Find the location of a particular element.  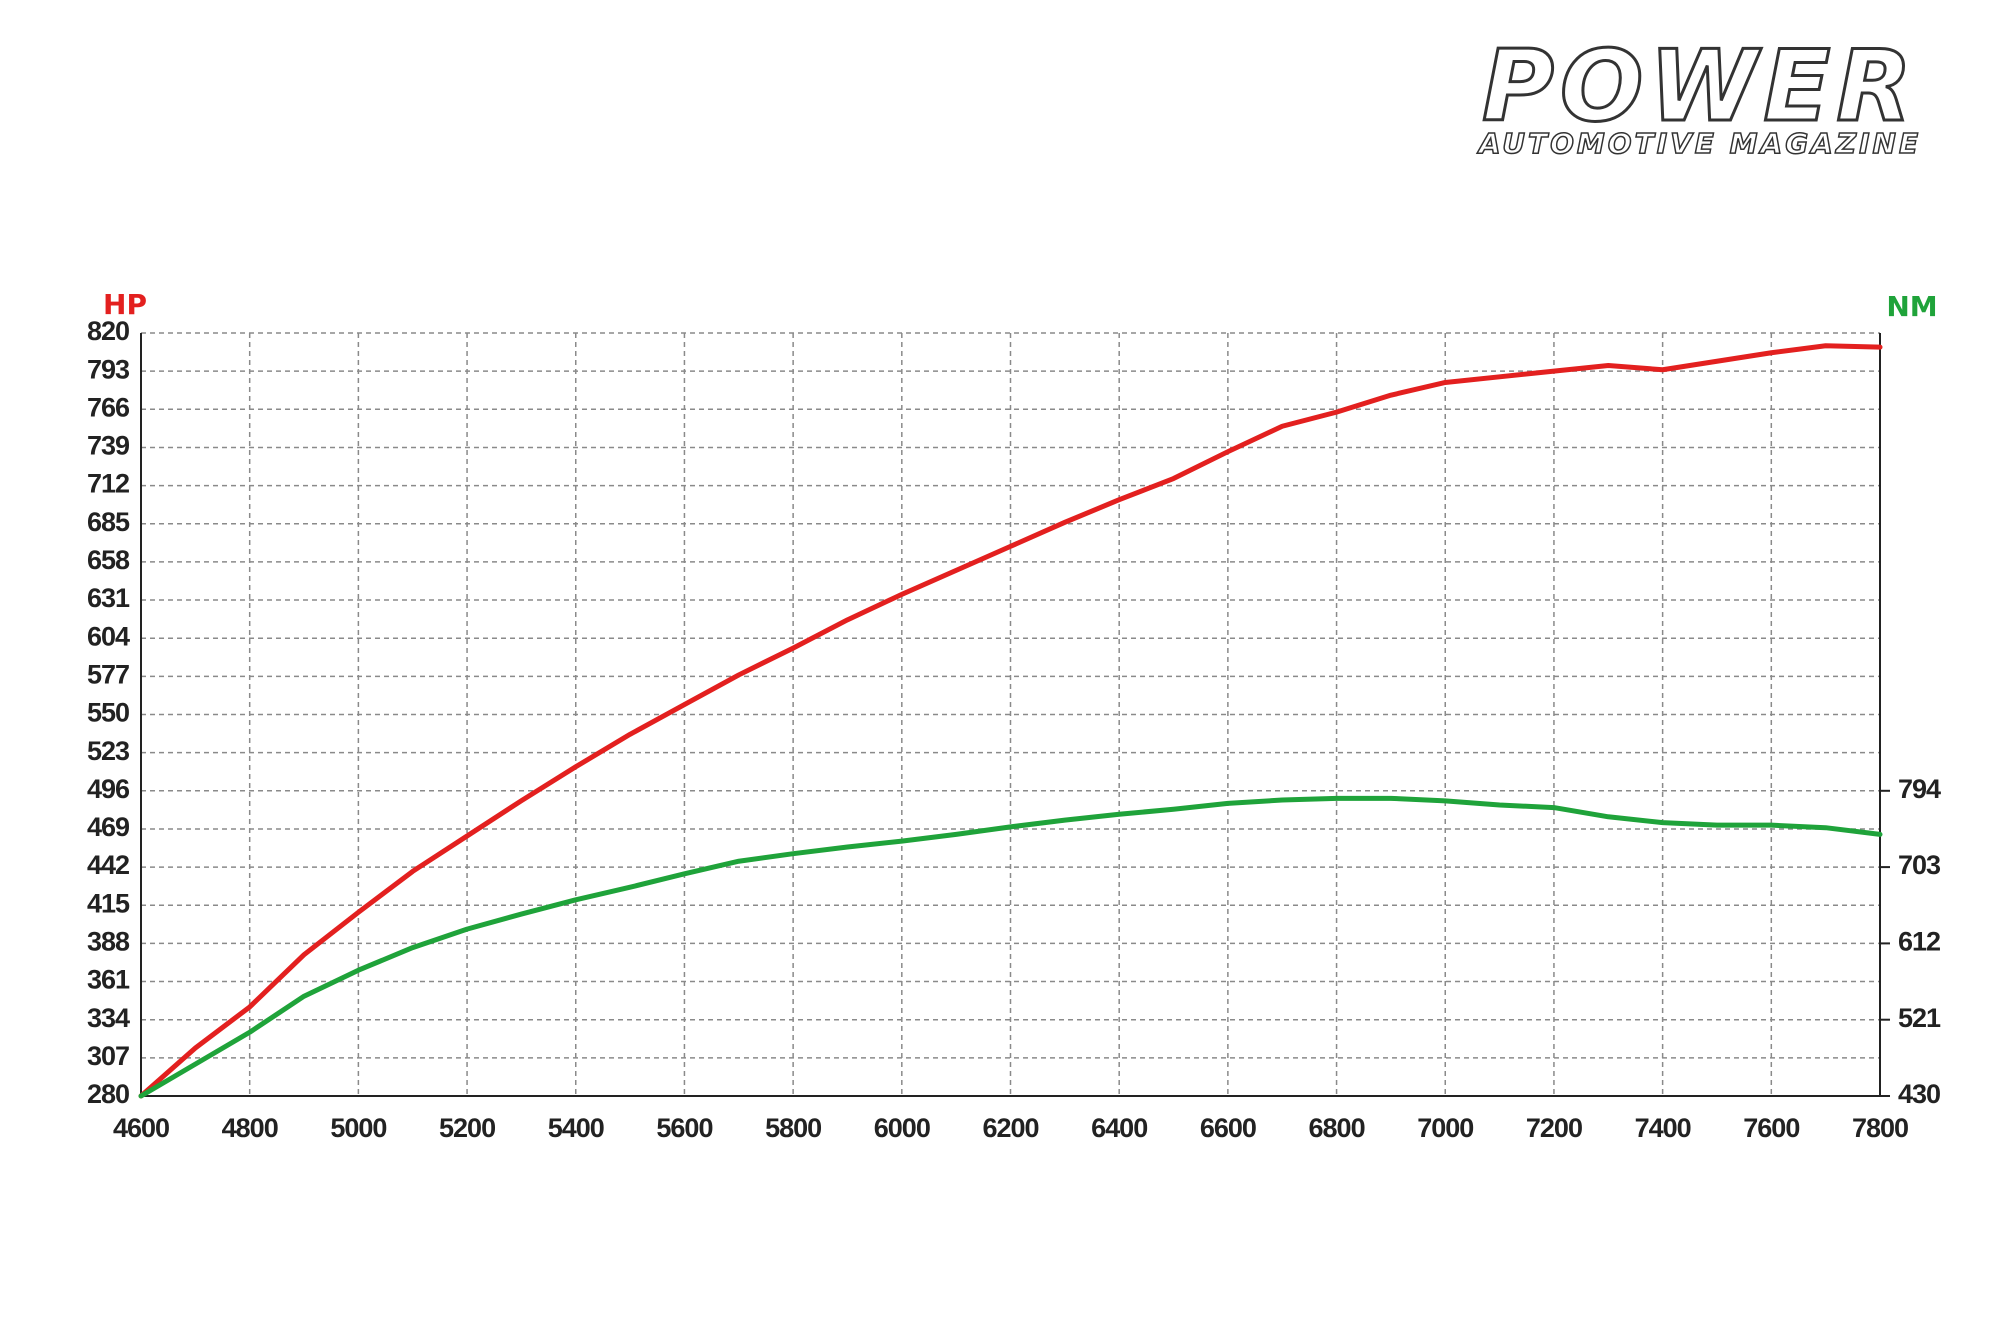

x-tick-label: 6200 is located at coordinates (1010, 1128).